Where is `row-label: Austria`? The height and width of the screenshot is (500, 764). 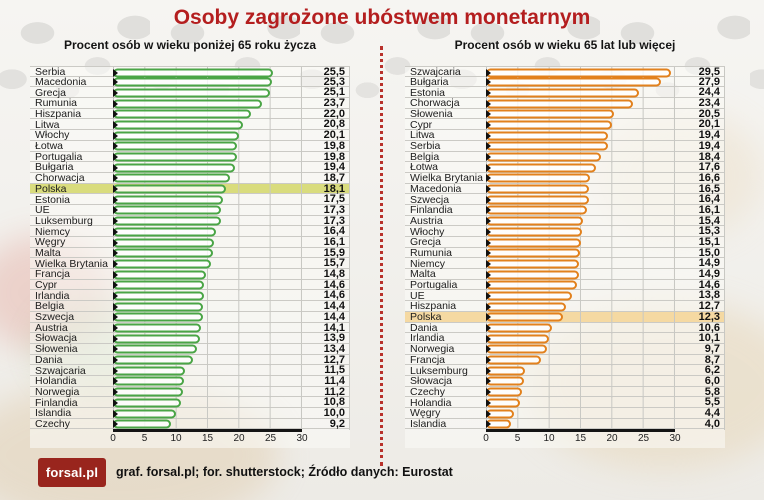 row-label: Austria is located at coordinates (51, 327).